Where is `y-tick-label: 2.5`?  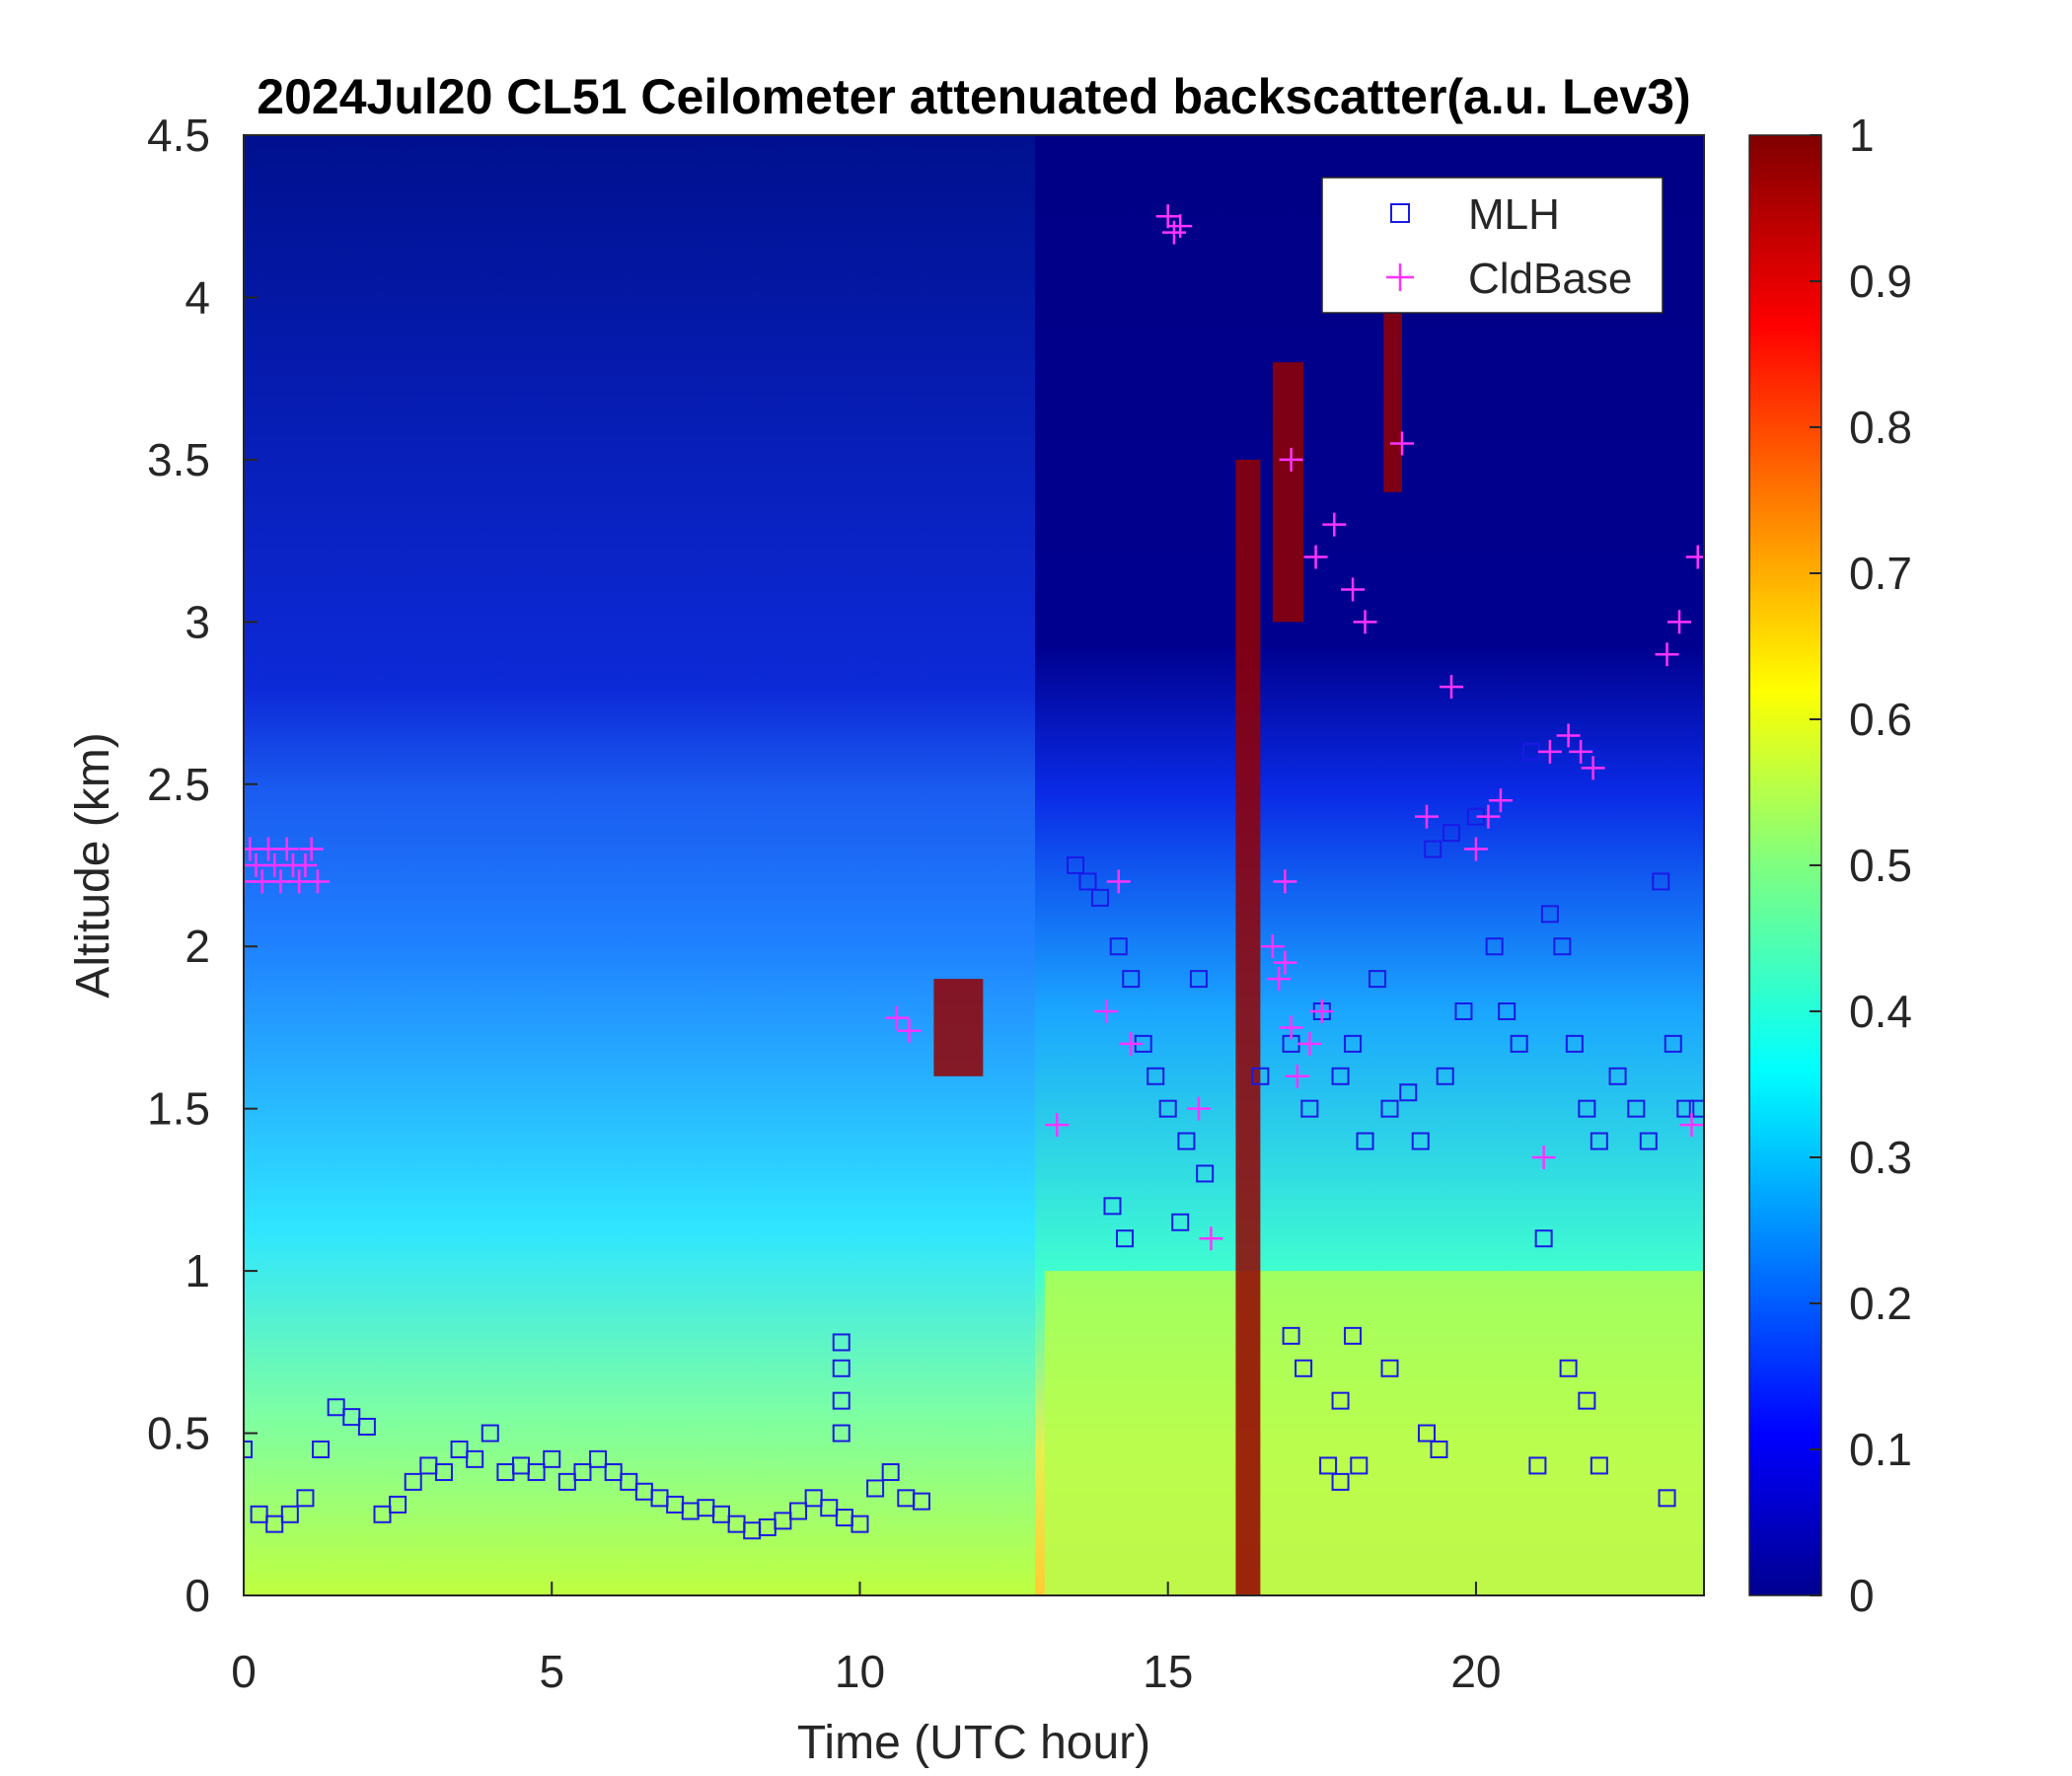 y-tick-label: 2.5 is located at coordinates (179, 785).